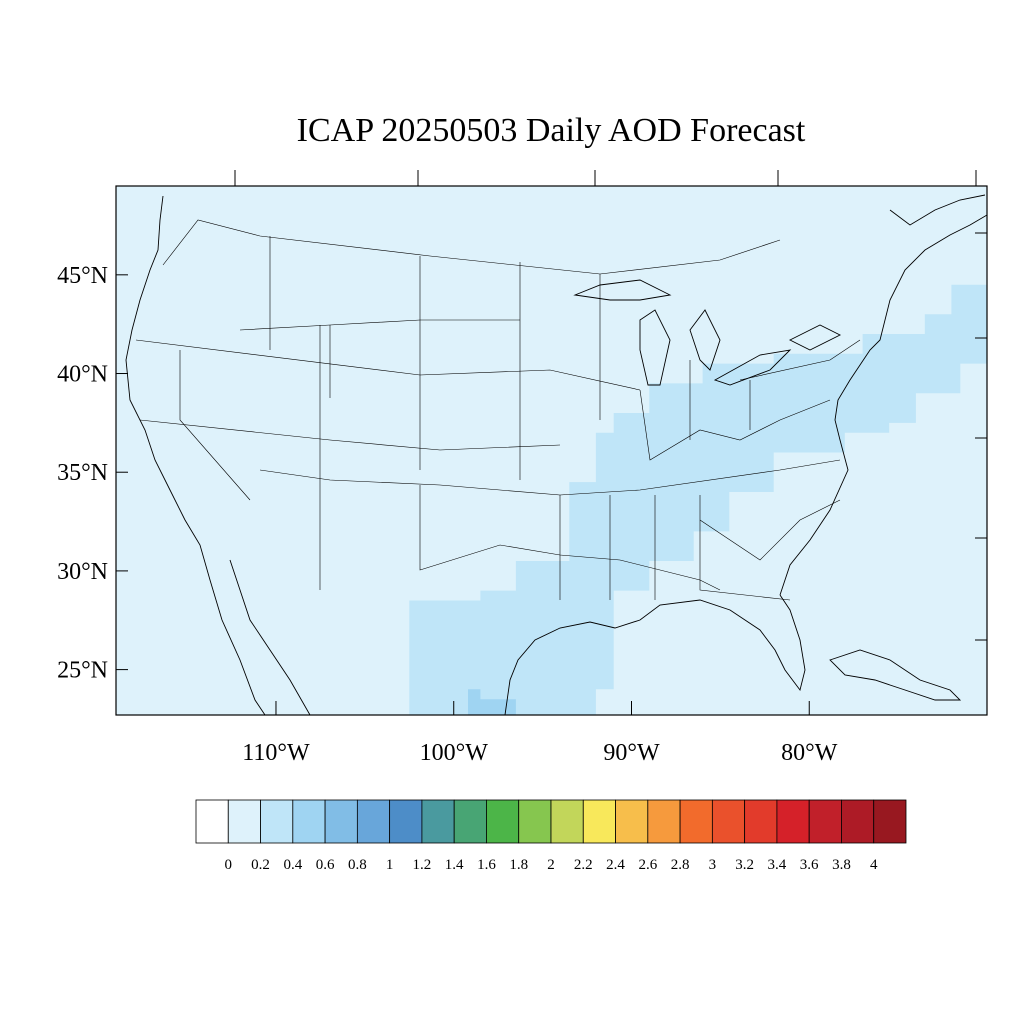 Image resolution: width=1024 pixels, height=1024 pixels. What do you see at coordinates (486, 865) in the screenshot?
I see `colorbar-label: 1.6` at bounding box center [486, 865].